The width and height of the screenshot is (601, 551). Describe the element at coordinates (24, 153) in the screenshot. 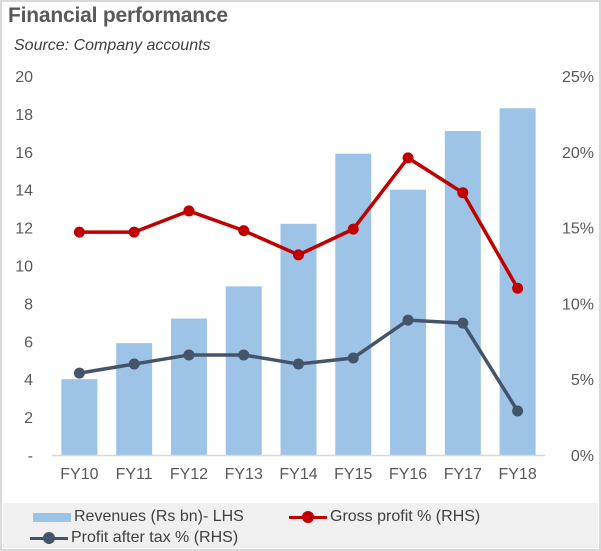

I see `left-tick-label: 16` at that location.